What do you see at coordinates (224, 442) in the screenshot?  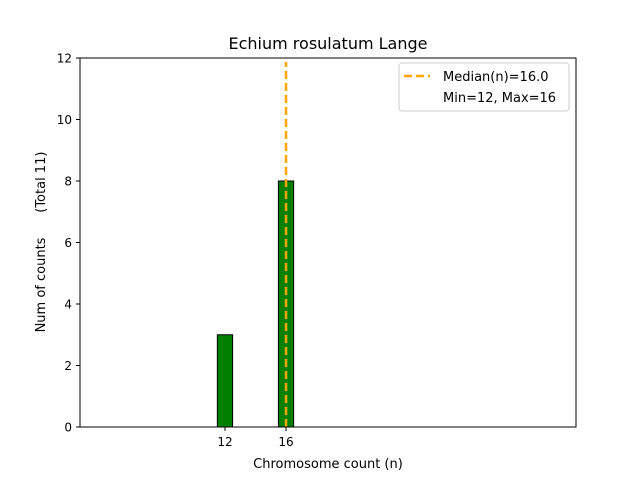 I see `x-tick-label-12: 12` at bounding box center [224, 442].